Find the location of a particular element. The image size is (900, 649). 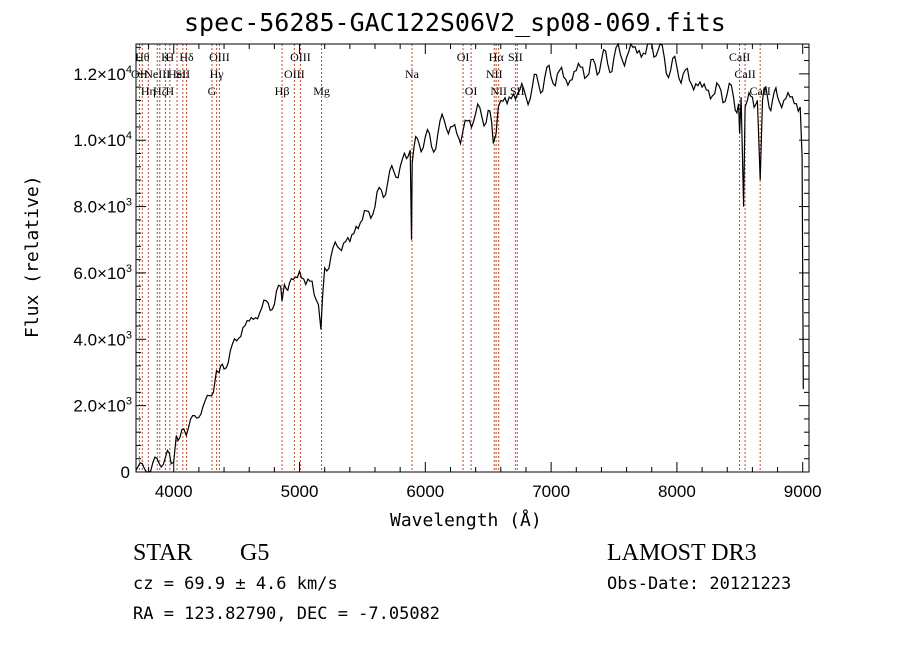

x-tick-label: 9000 is located at coordinates (803, 491).